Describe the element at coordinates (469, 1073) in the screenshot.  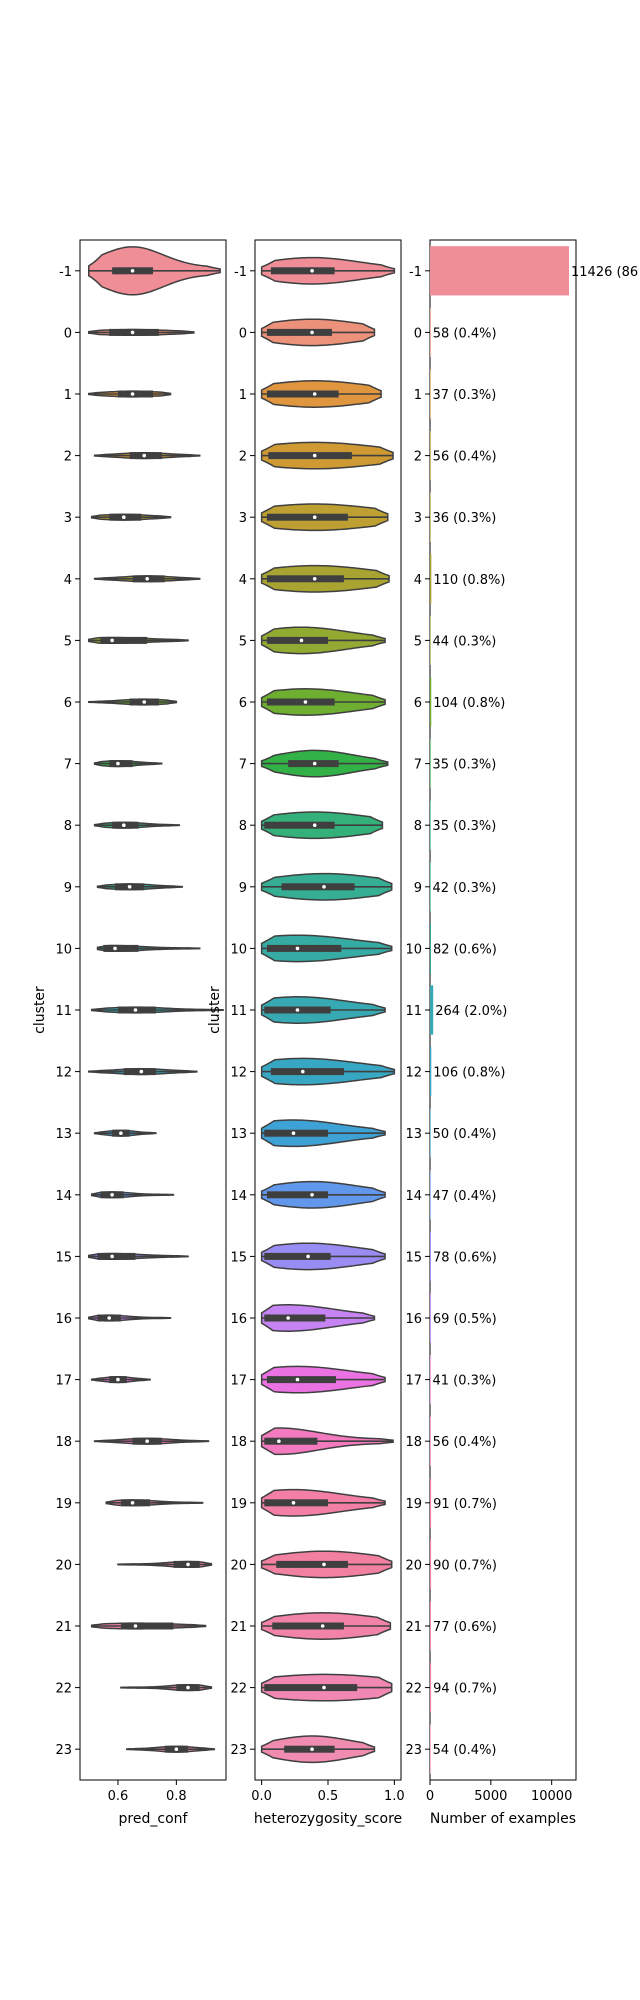
I see `count-bar-label: 106 (0.8%)` at that location.